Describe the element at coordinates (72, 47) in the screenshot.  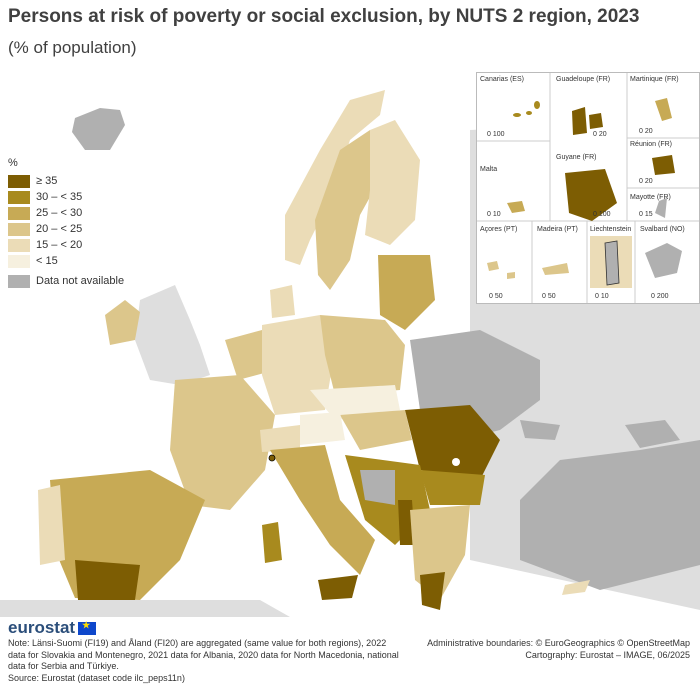
I see `page-subtitle: (% of population)` at that location.